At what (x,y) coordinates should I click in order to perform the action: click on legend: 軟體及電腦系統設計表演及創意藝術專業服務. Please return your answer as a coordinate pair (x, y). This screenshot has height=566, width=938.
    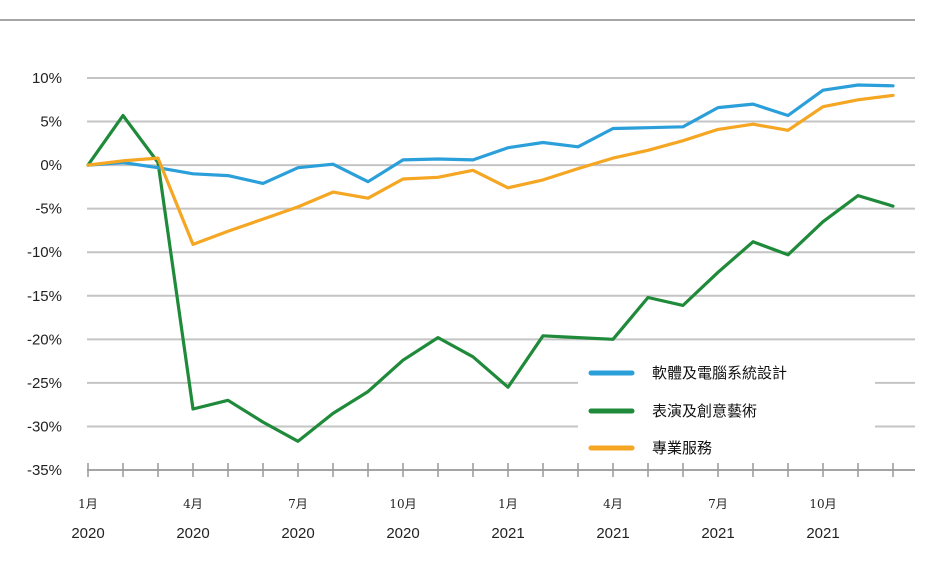
    Looking at the image, I should click on (726, 409).